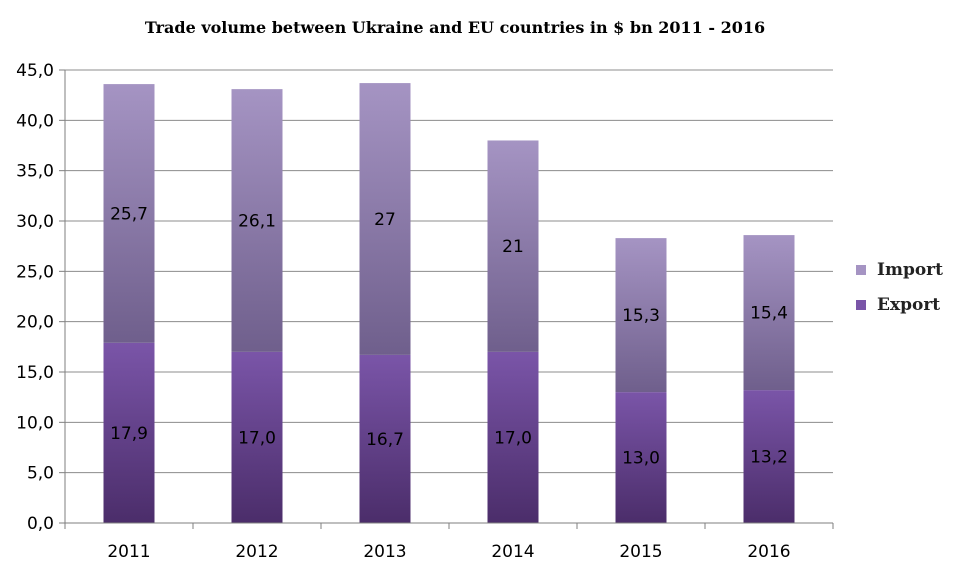 Image resolution: width=960 pixels, height=573 pixels. I want to click on data-label-import-2012: 26,1, so click(257, 221).